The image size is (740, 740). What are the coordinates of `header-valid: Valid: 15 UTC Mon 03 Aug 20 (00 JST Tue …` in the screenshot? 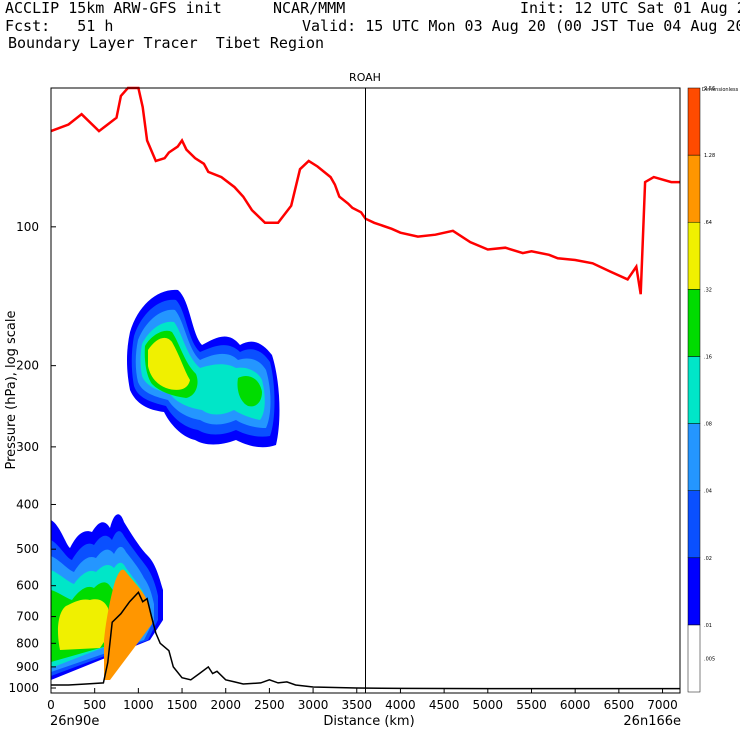 It's located at (521, 26).